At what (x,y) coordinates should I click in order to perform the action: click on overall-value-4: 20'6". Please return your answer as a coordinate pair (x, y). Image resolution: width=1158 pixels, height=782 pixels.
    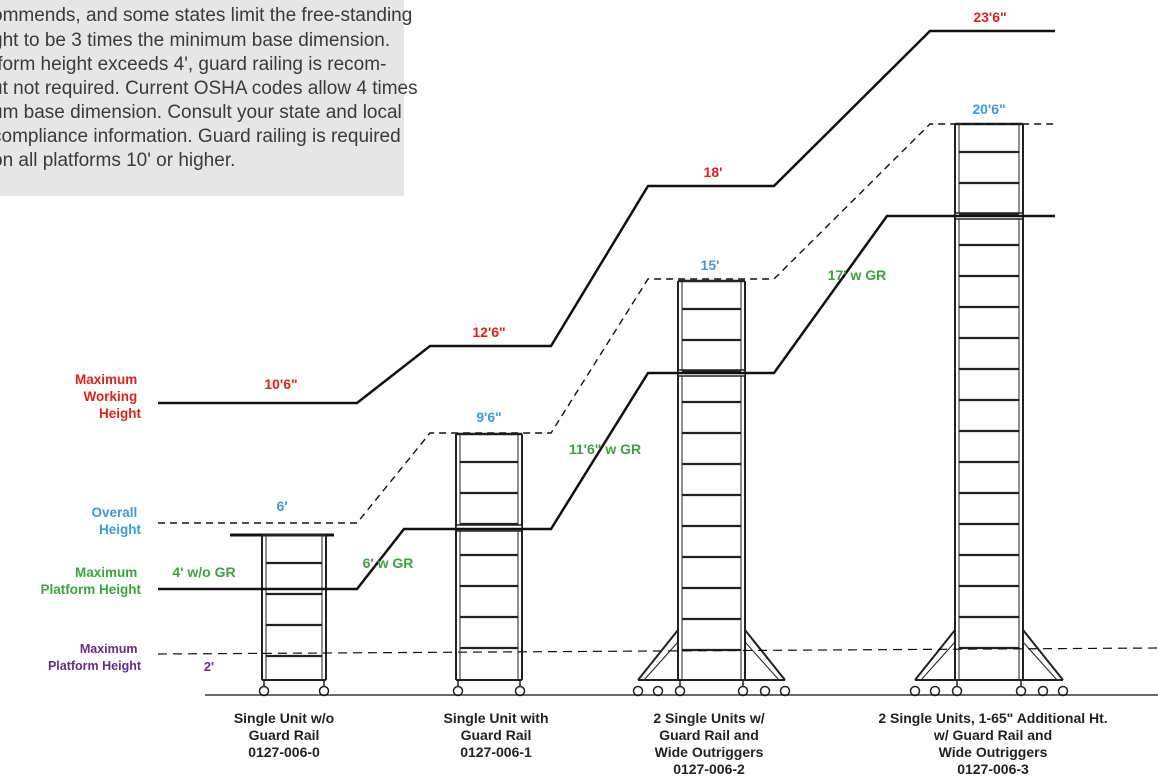
    Looking at the image, I should click on (988, 109).